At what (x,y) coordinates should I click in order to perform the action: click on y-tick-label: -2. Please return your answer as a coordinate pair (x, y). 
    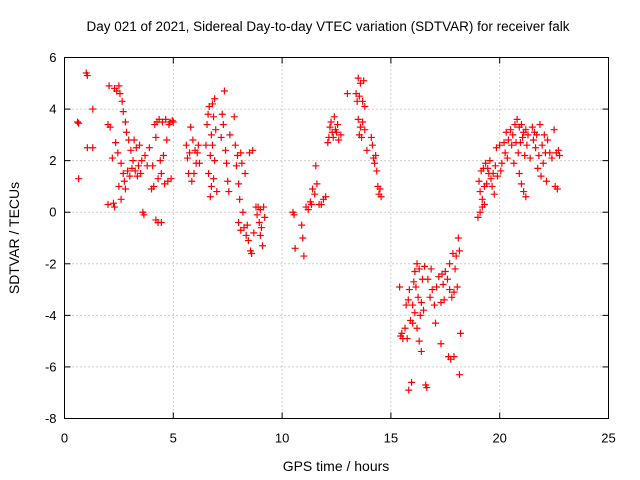
    Looking at the image, I should click on (51, 263).